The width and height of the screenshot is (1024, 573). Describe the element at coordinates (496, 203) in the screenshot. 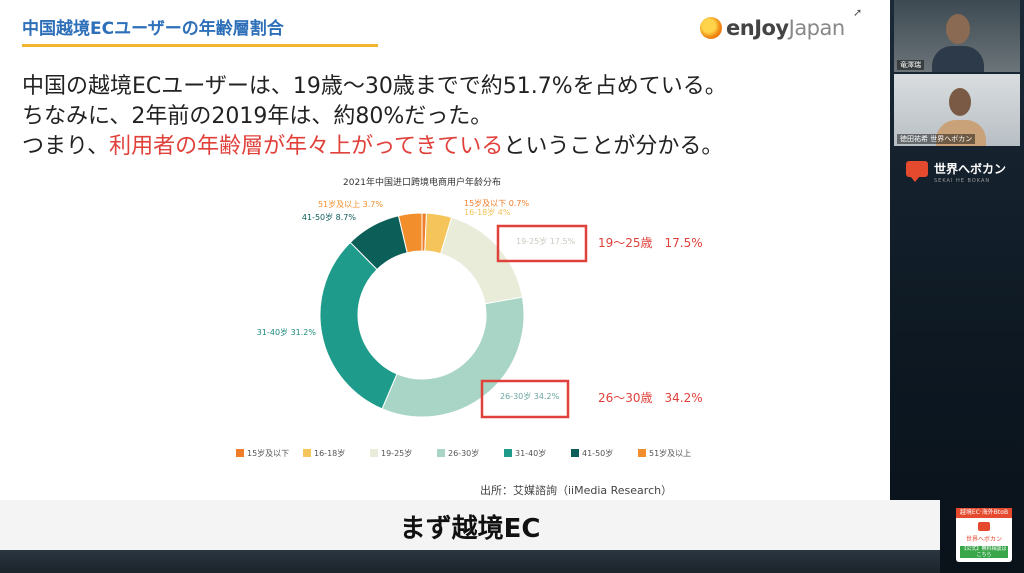

I see `slice-label-1: 15岁及以下 0.7%` at that location.